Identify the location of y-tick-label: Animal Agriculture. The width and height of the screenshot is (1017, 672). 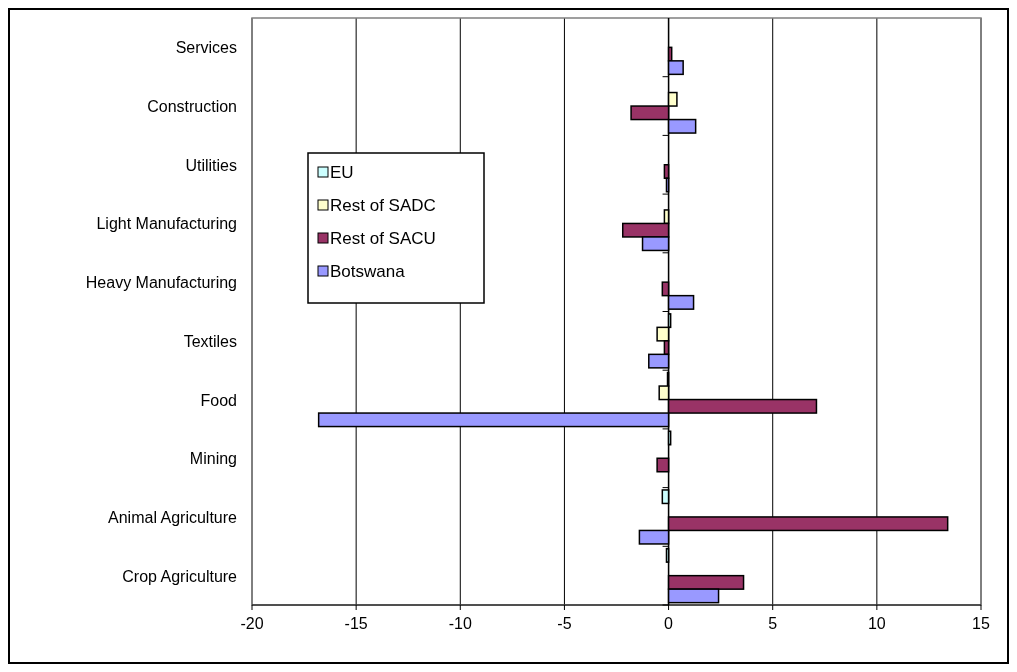
(173, 517).